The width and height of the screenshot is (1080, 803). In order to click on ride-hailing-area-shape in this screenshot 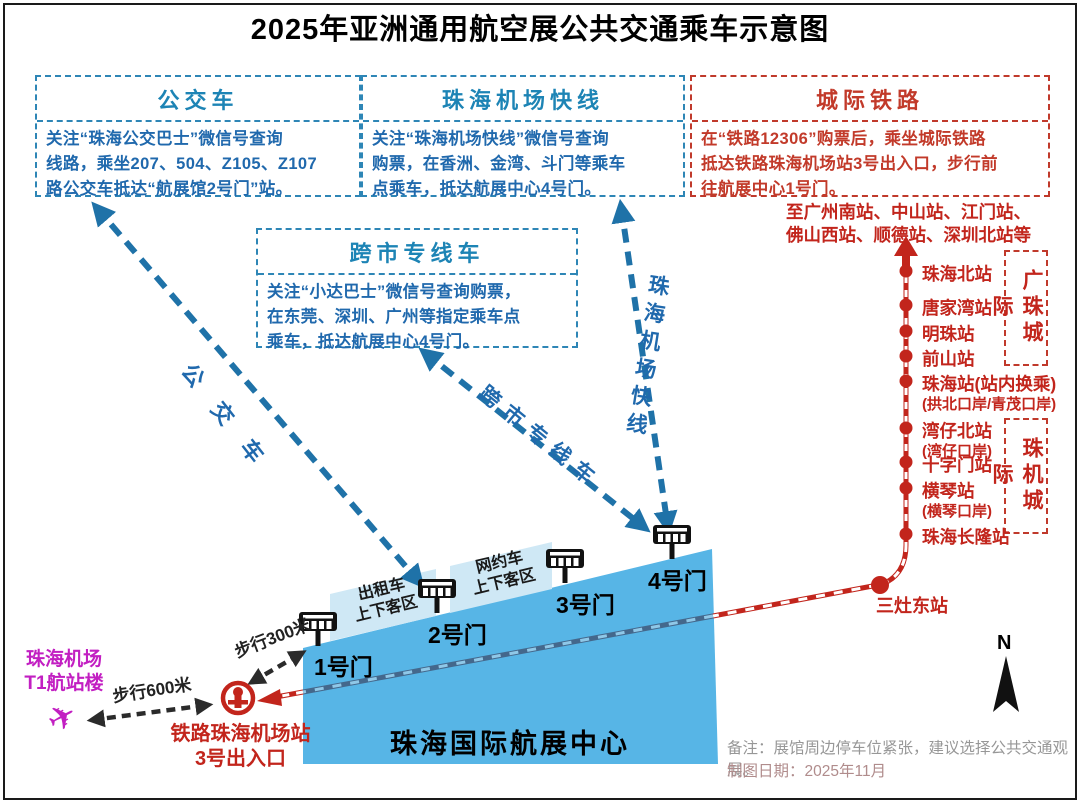, I will do `click(501, 577)`.